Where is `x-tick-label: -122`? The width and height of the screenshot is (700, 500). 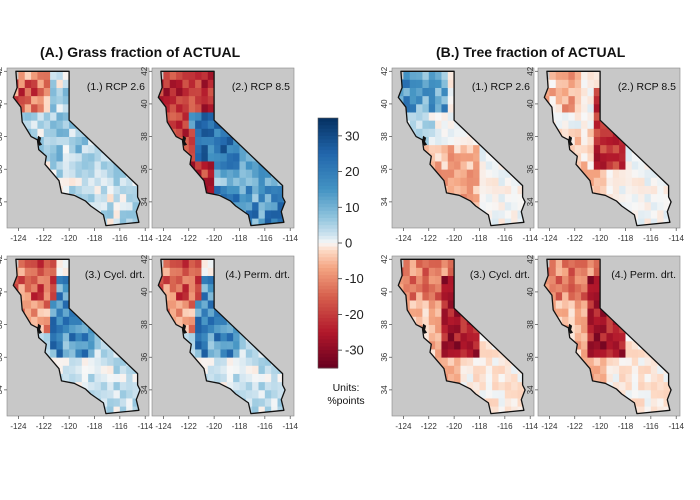
x-tick-label: -122 is located at coordinates (429, 426).